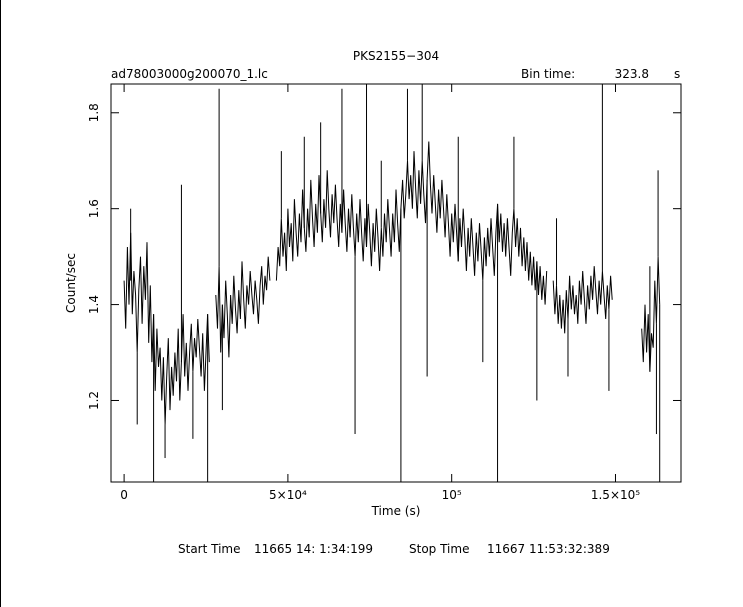  Describe the element at coordinates (396, 511) in the screenshot. I see `x-axis-label: Time (s)` at that location.